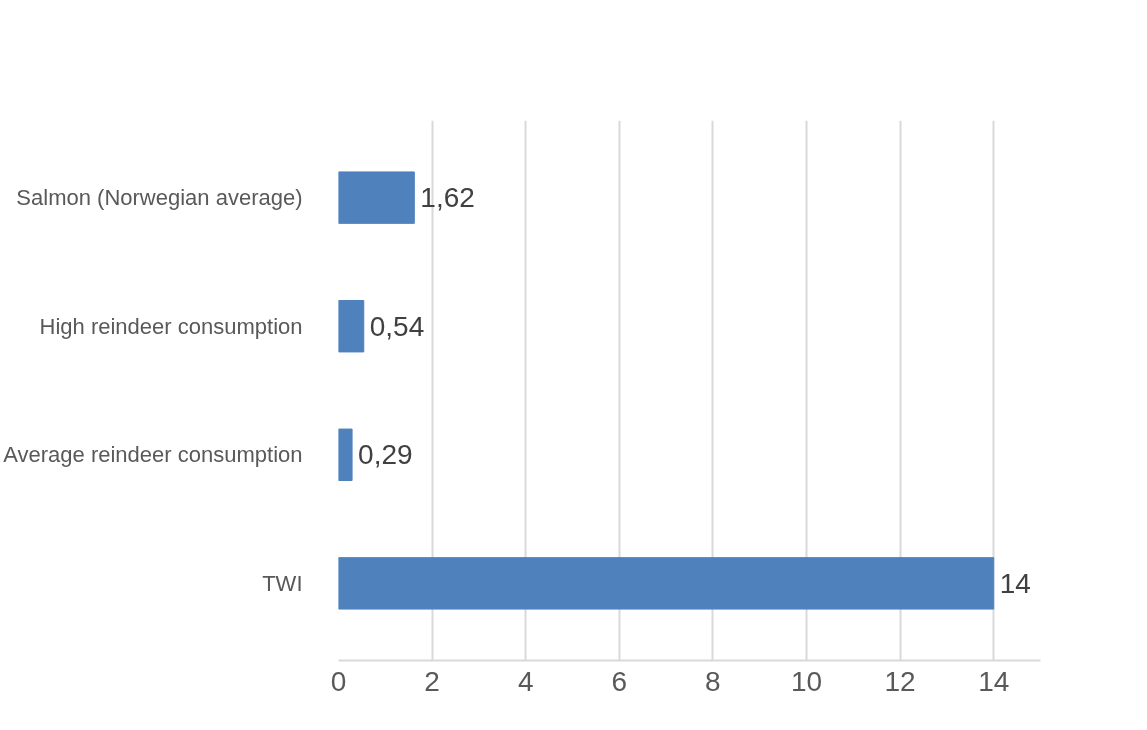  What do you see at coordinates (385, 455) in the screenshot?
I see `data-label: 0,29` at bounding box center [385, 455].